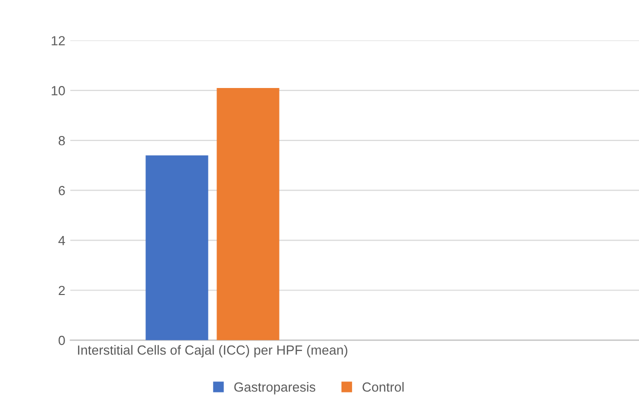 The image size is (639, 405). I want to click on legend-label: Control, so click(383, 387).